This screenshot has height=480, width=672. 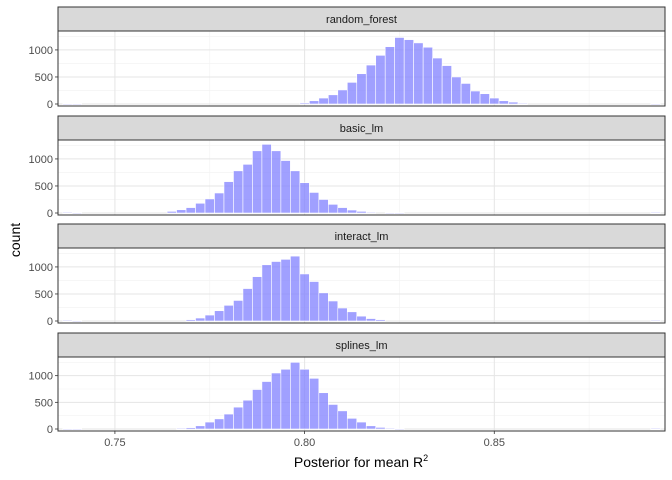 I want to click on facet-strip, so click(x=361, y=236).